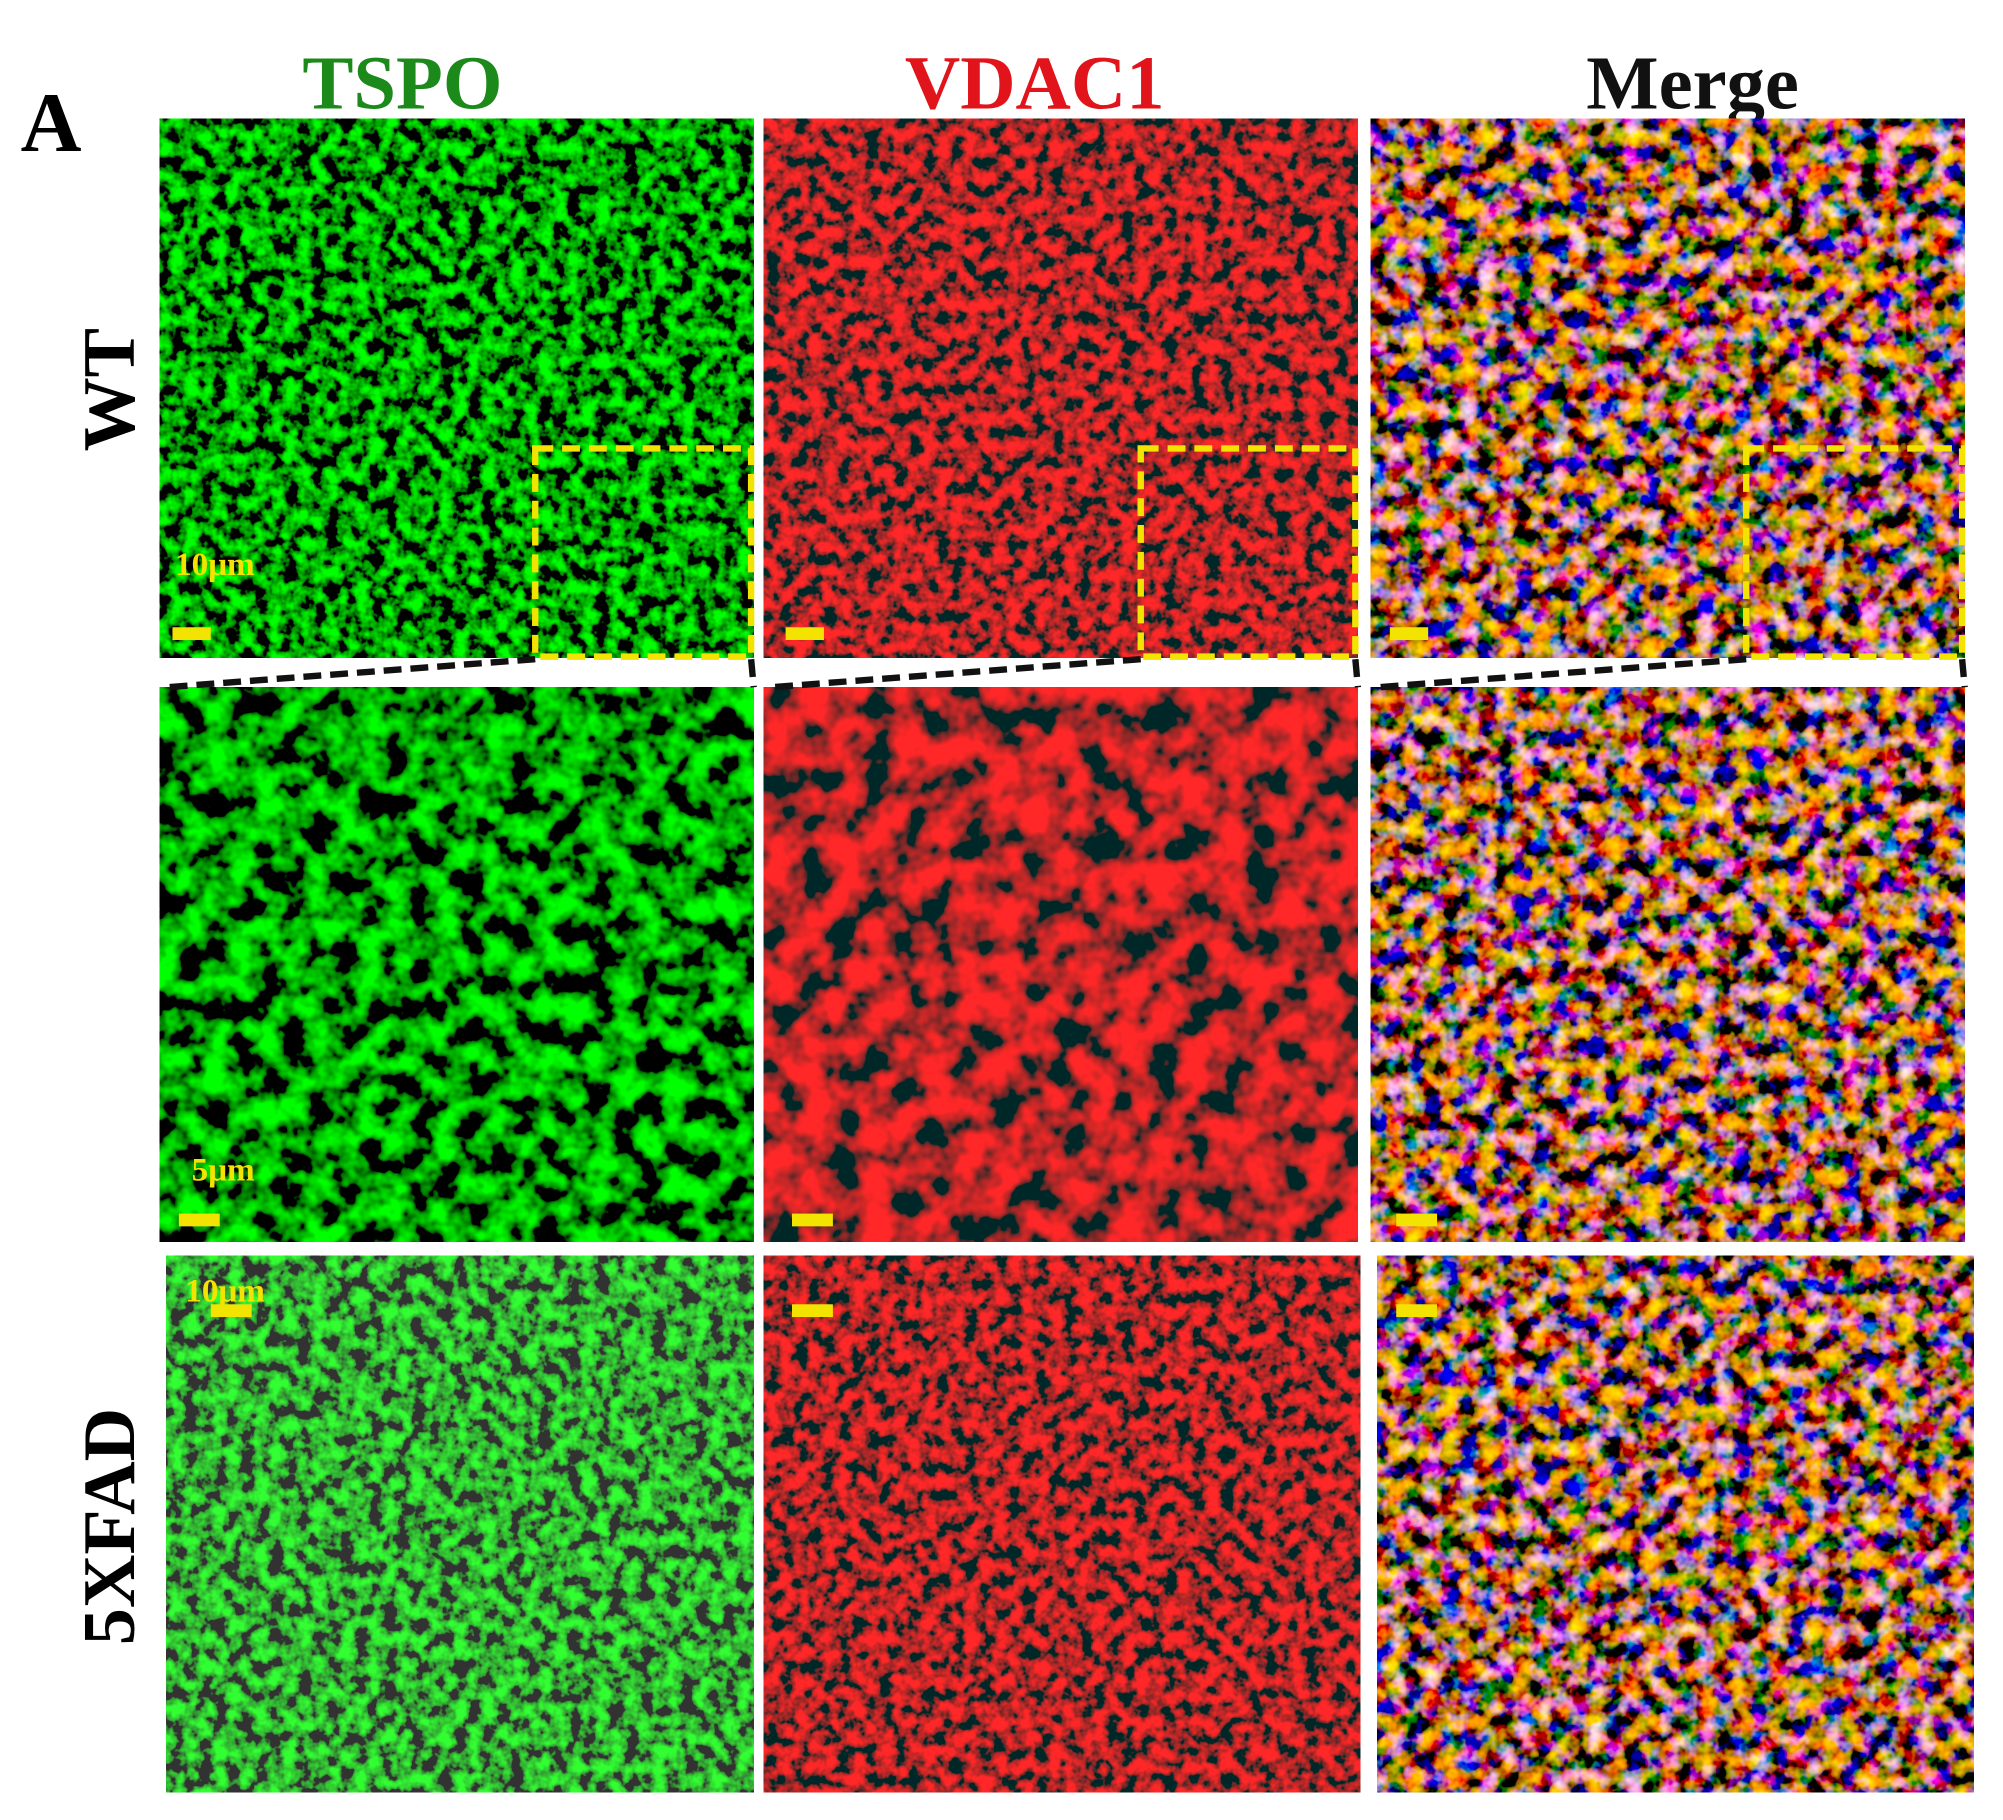 The image size is (2003, 1820). Describe the element at coordinates (1035, 83) in the screenshot. I see `column-header: VDAC1` at that location.